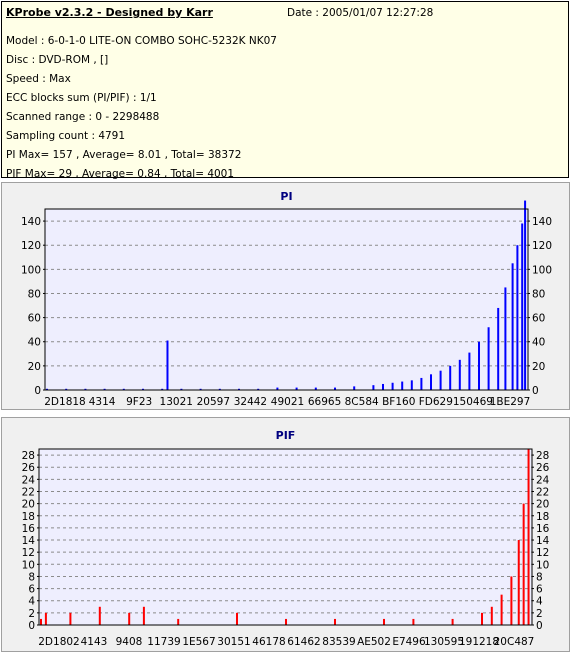 This screenshot has width=572, height=654. What do you see at coordinates (268, 642) in the screenshot?
I see `pif-xtick-label: 46178` at bounding box center [268, 642].